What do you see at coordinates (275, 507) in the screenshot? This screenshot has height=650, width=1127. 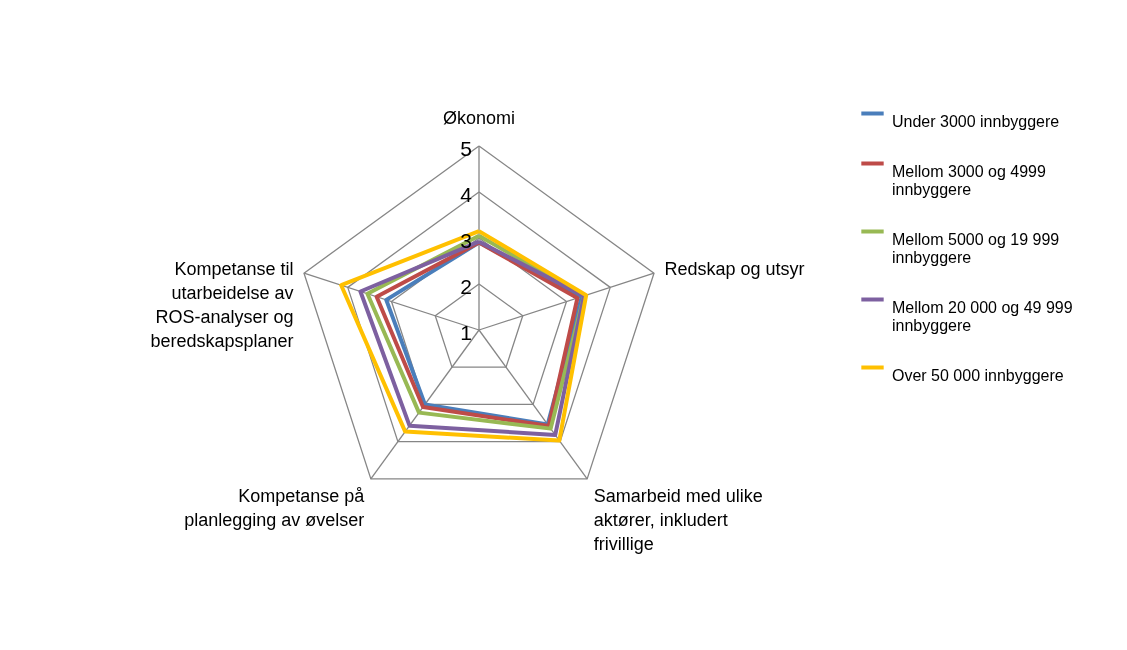 I see `spoke-label: Kompetanse på planlegging av øvelser` at bounding box center [275, 507].